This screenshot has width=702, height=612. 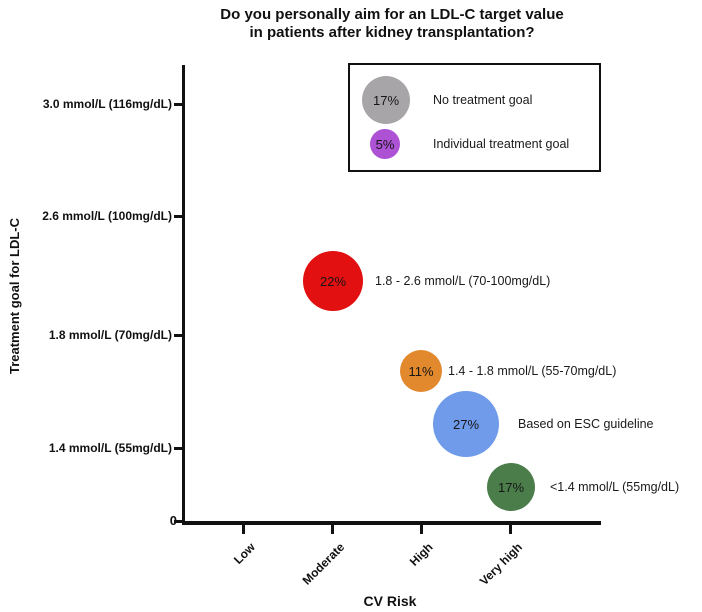 I want to click on x-tick-label-low: Low, so click(x=244, y=553).